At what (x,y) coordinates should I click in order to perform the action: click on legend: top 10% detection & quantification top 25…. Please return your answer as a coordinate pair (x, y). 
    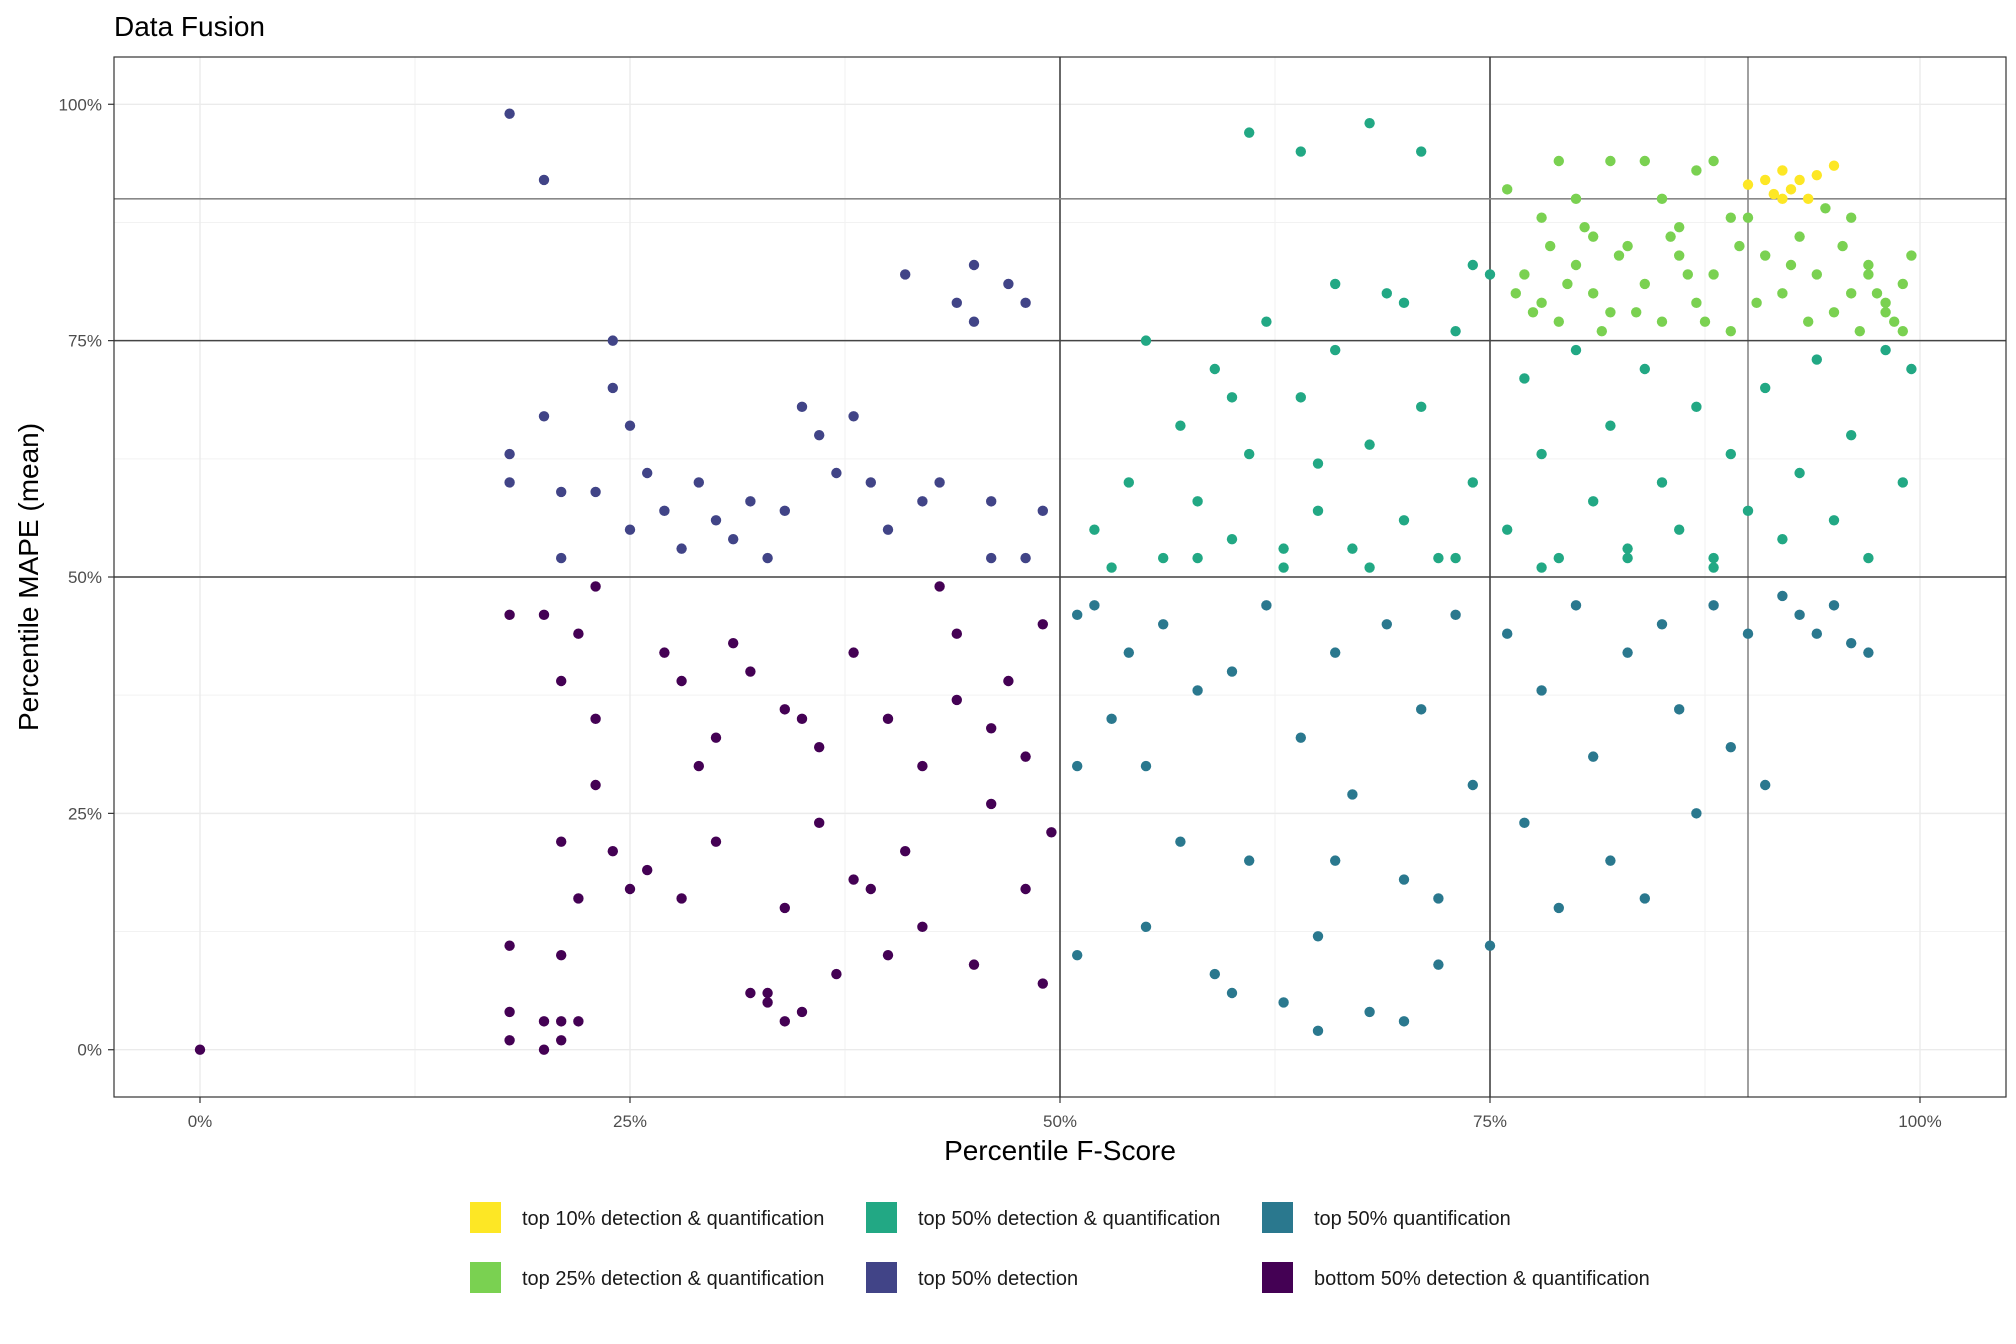
    Looking at the image, I should click on (1060, 1247).